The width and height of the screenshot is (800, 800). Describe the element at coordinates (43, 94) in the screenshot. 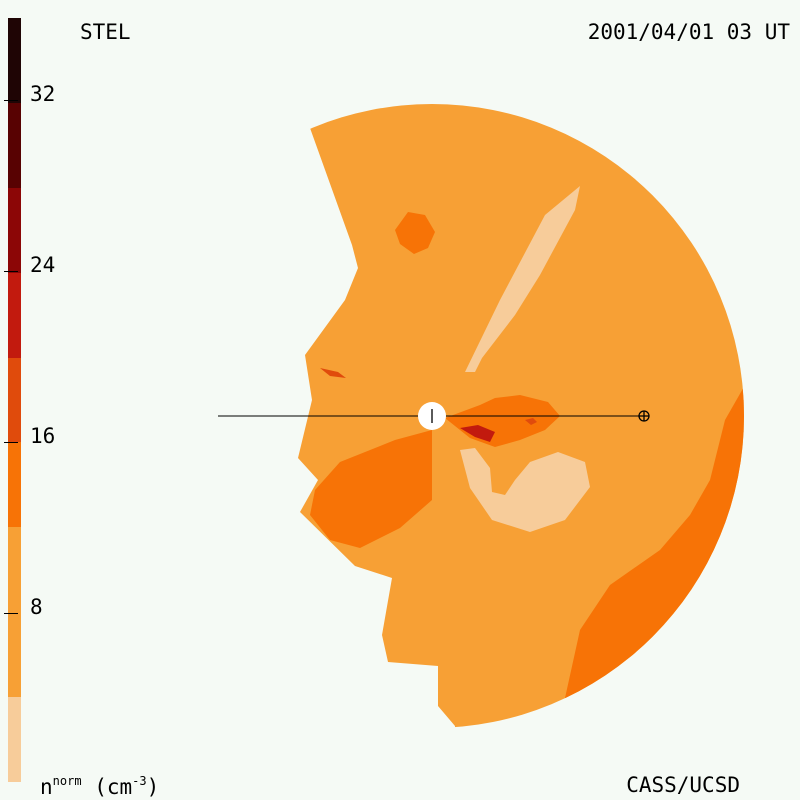

I see `colorbar-label-32: 32` at that location.